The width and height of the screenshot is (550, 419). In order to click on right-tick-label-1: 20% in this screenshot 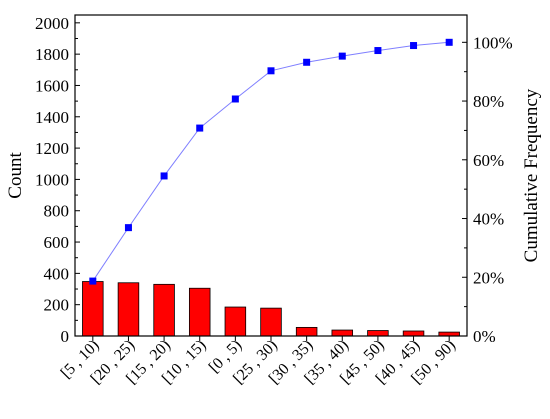, I will do `click(488, 277)`.